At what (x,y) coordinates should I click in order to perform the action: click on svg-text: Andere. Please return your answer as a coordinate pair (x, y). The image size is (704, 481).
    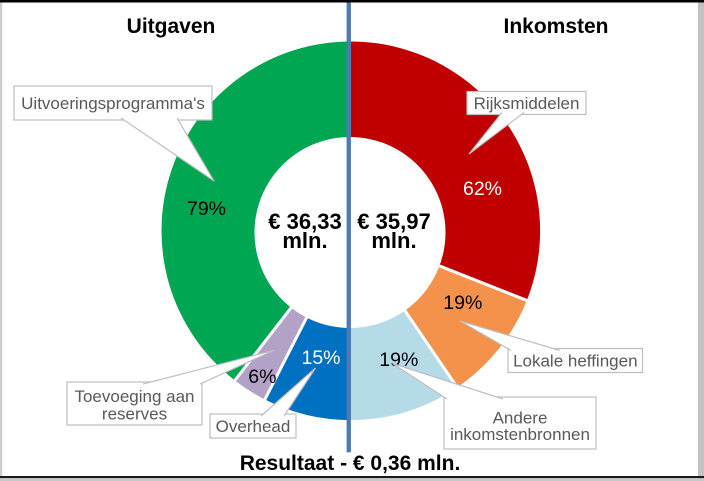
    Looking at the image, I should click on (520, 418).